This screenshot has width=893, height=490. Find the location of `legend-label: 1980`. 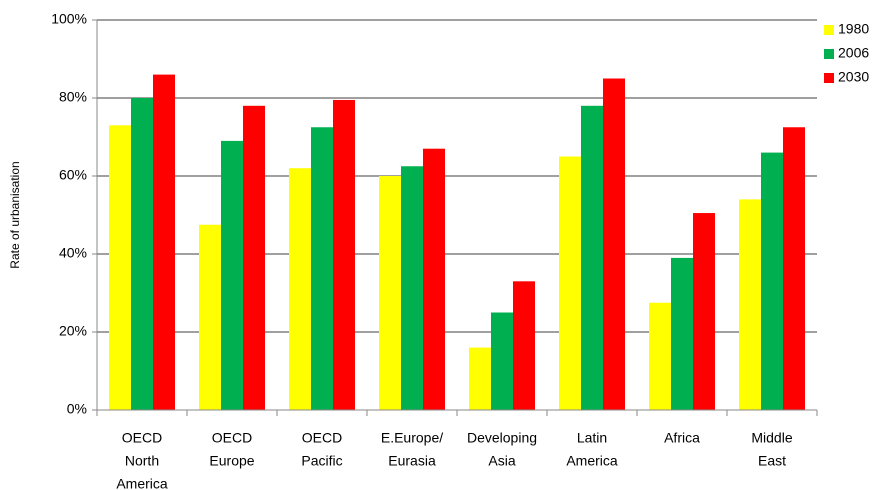

legend-label: 1980 is located at coordinates (853, 29).